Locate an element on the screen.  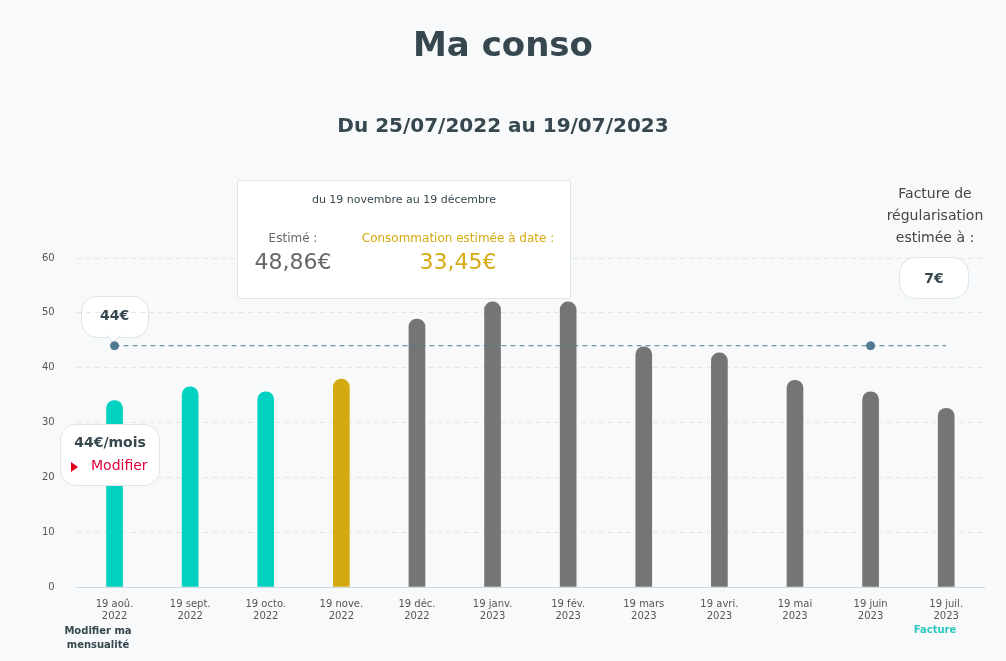
y-tick-label: 50 is located at coordinates (48, 312).